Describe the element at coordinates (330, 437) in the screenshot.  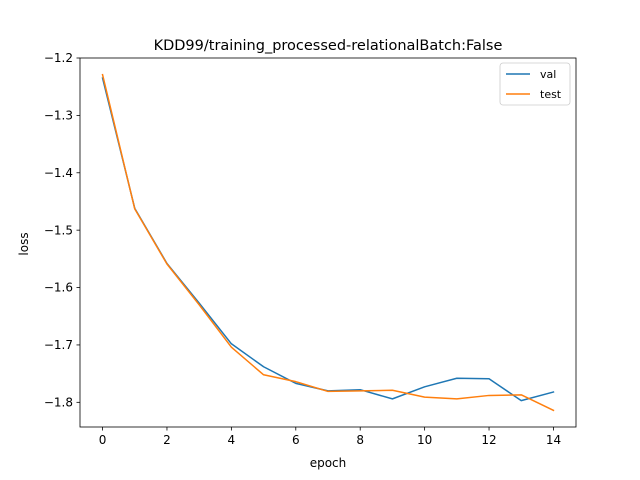
I see `x-axis-ticks: 0 2 4 6 8 10 12 14` at that location.